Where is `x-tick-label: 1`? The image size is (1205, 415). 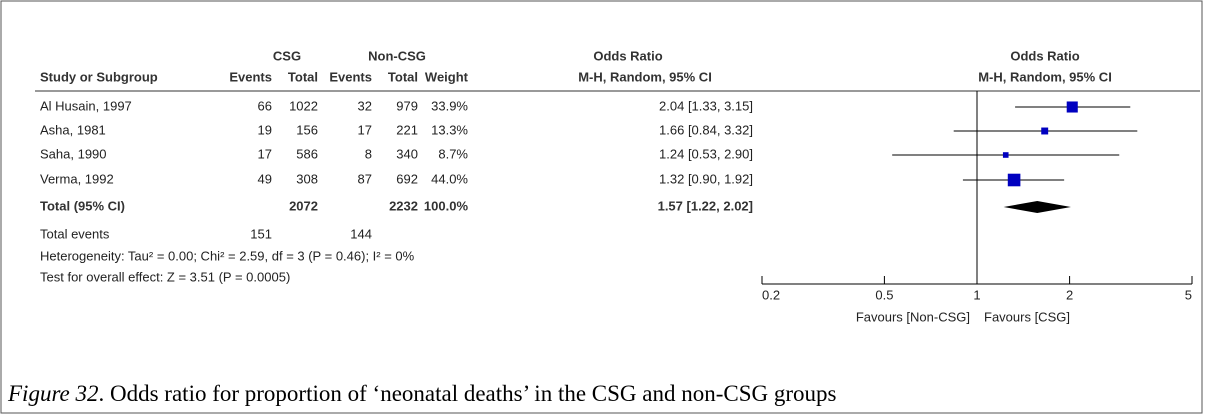
x-tick-label: 1 is located at coordinates (976, 294).